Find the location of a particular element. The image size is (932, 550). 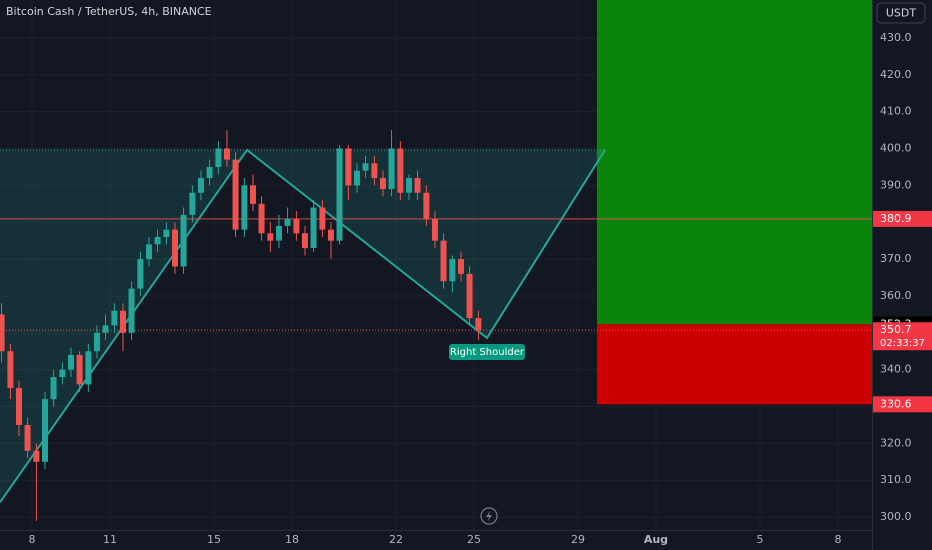

currency-box is located at coordinates (901, 13).